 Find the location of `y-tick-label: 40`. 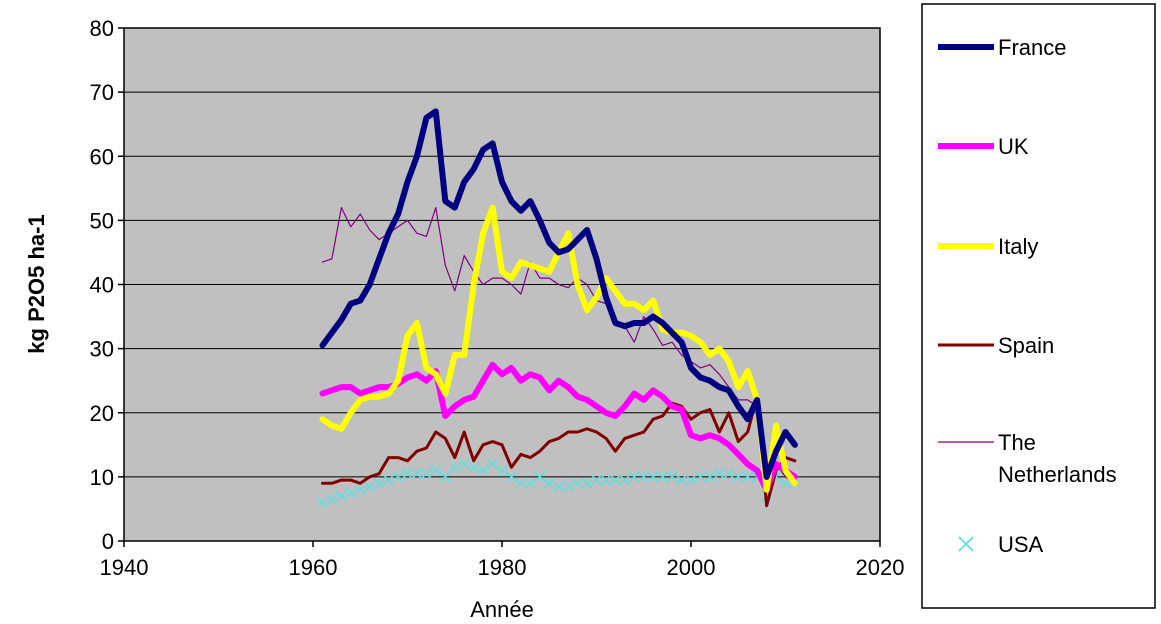

y-tick-label: 40 is located at coordinates (102, 285).